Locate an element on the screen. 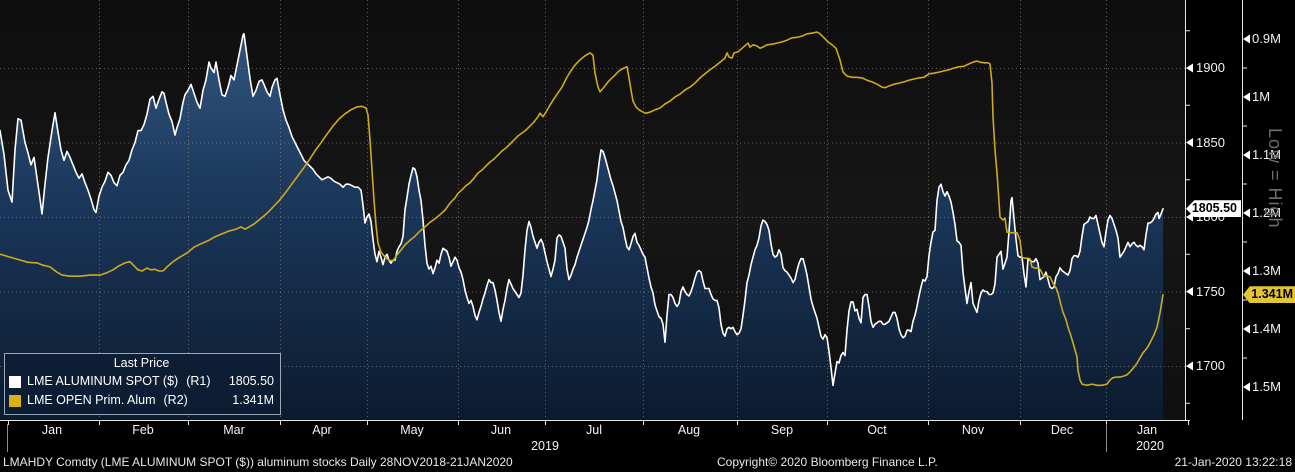  stocks-axis-tick-label: 1.3M is located at coordinates (1266, 270).